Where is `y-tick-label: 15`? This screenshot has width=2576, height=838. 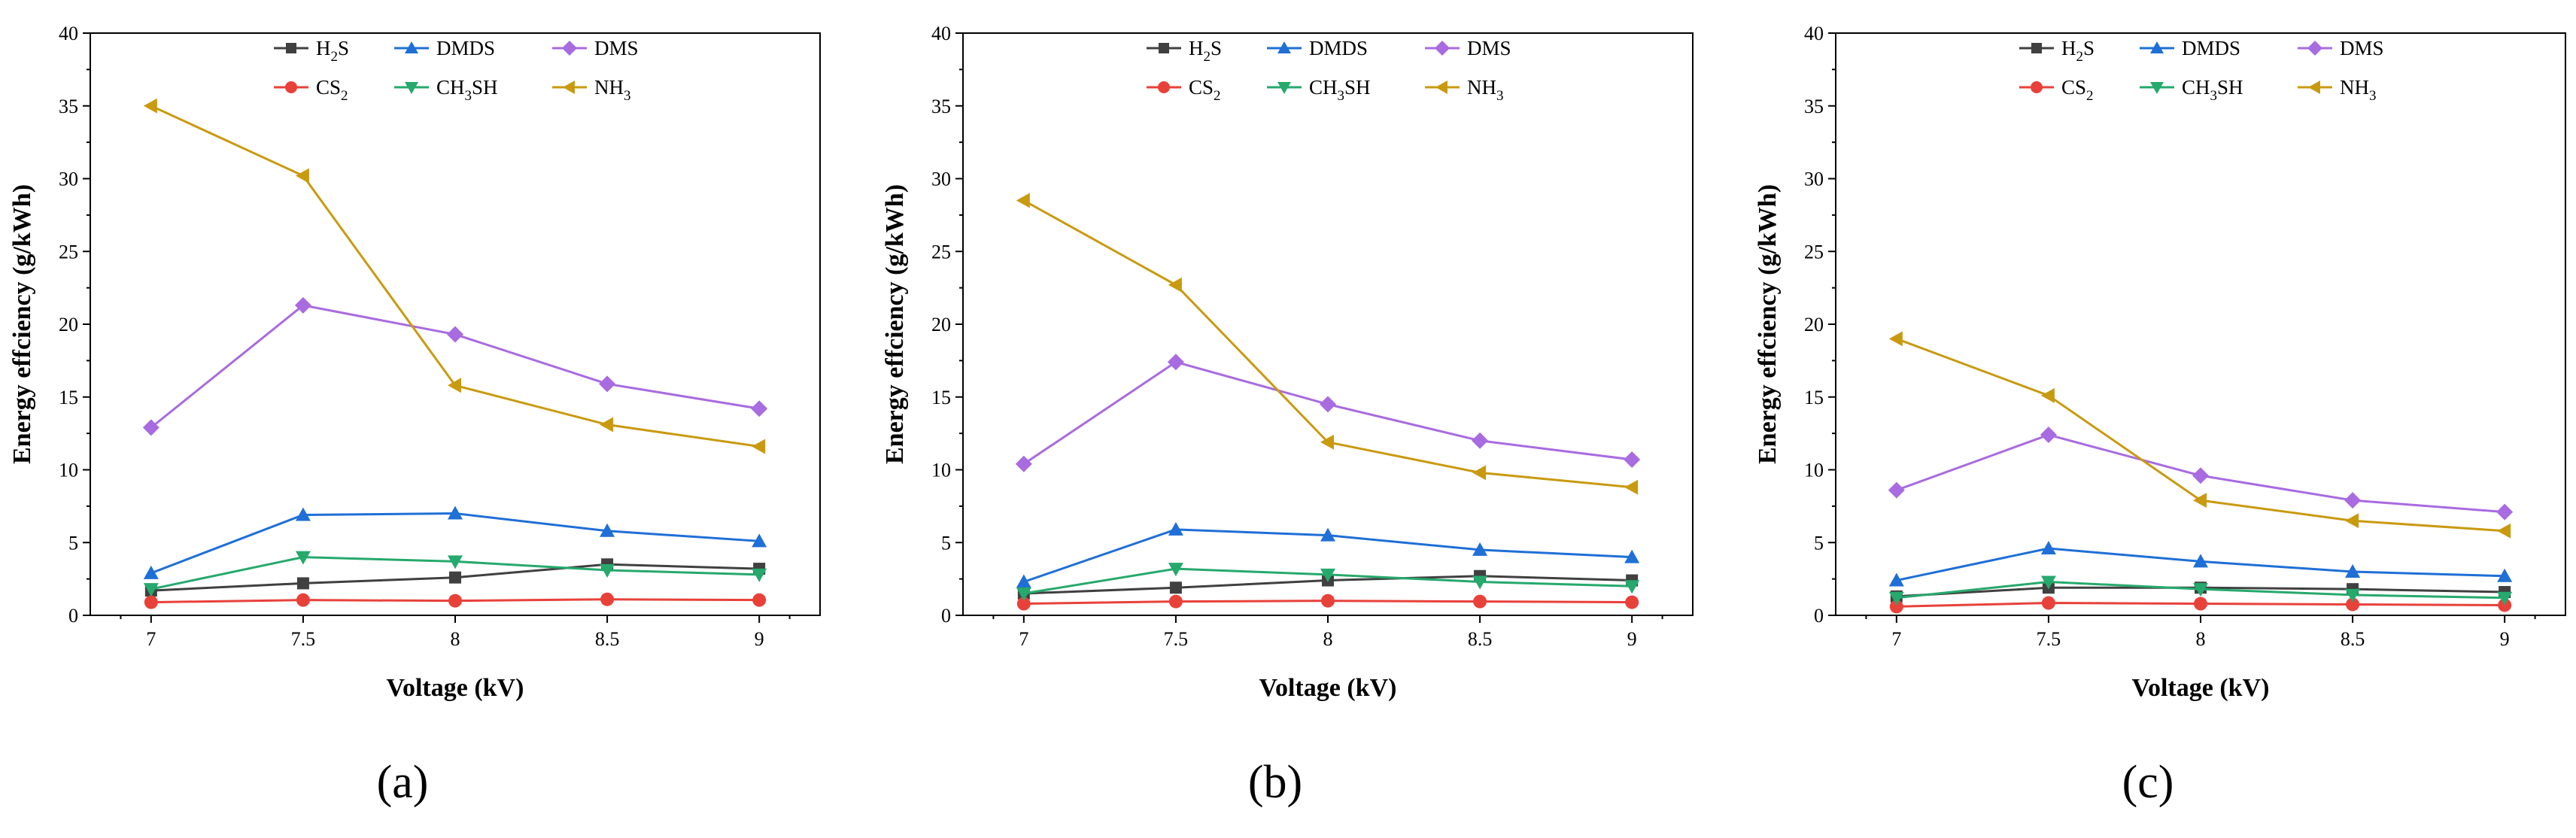
y-tick-label: 15 is located at coordinates (68, 398).